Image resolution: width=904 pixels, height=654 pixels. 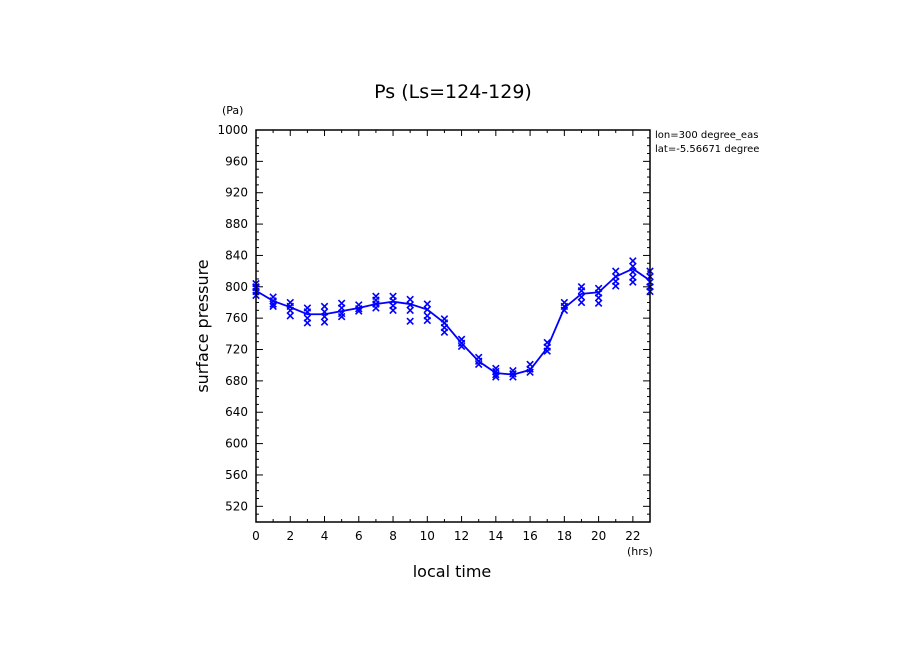 What do you see at coordinates (359, 536) in the screenshot?
I see `x-tick-label: 6` at bounding box center [359, 536].